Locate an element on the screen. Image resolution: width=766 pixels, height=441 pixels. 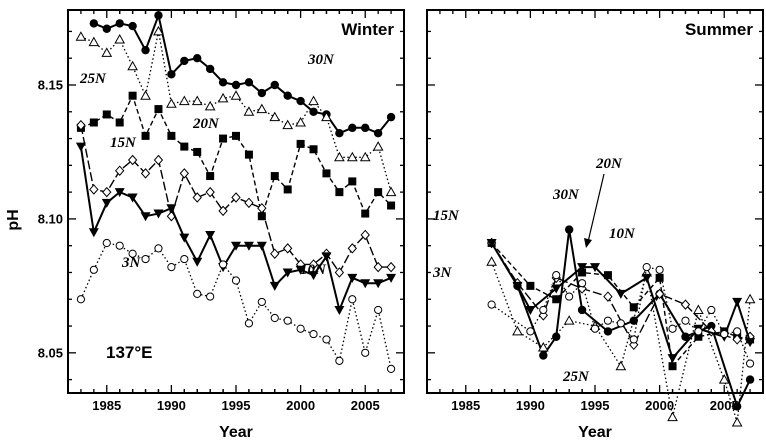
series-label: 20N is located at coordinates (206, 124).